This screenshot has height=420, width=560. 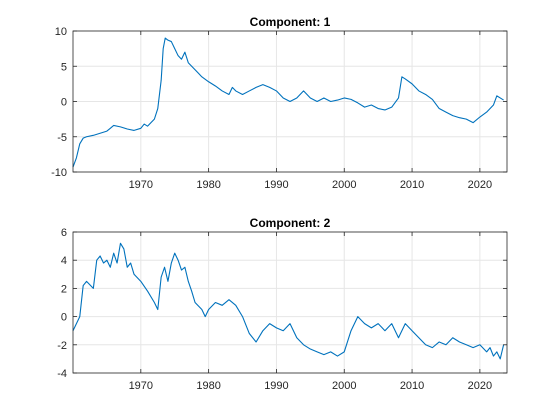 What do you see at coordinates (62, 346) in the screenshot?
I see `y-tick-label: -2` at bounding box center [62, 346].